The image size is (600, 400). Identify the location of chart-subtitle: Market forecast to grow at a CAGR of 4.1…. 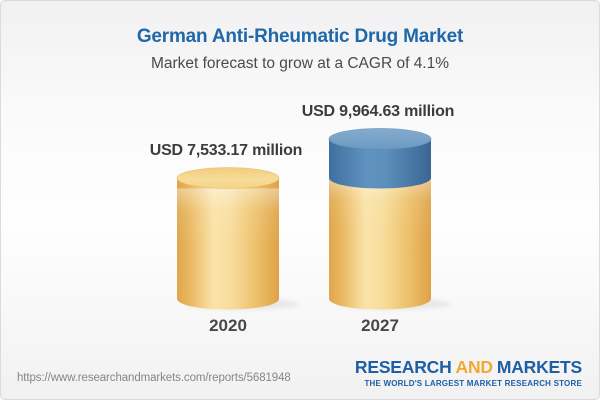
(300, 63).